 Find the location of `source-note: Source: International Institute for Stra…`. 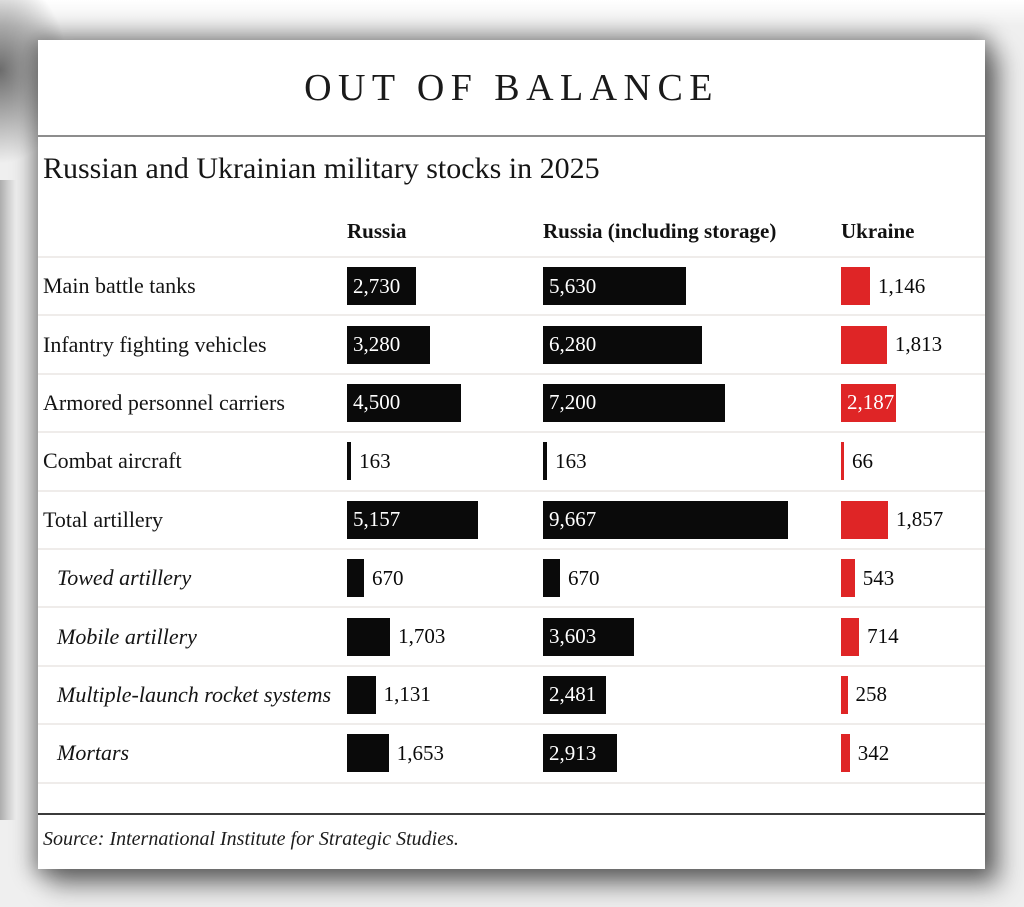

source-note: Source: International Institute for Stra… is located at coordinates (251, 838).